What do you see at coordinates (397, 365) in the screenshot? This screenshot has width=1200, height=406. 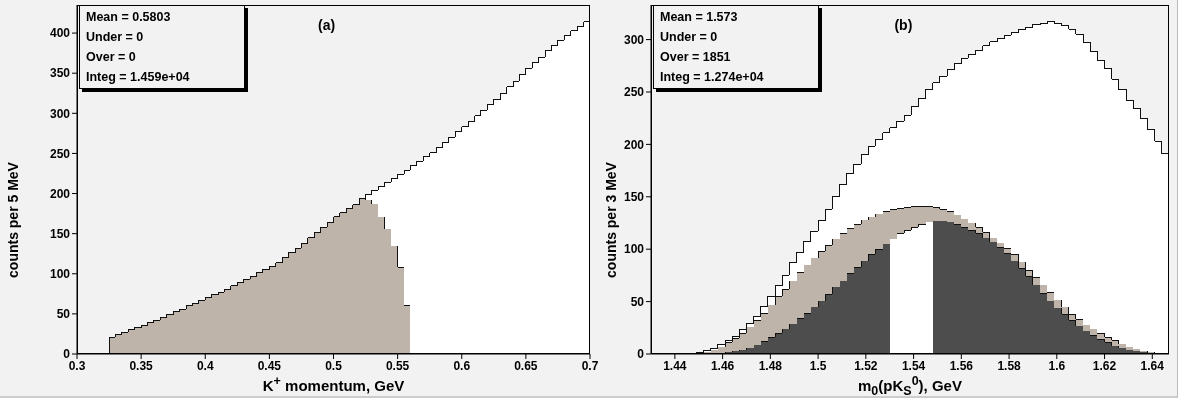 I see `x-tick-label: 0.55` at bounding box center [397, 365].